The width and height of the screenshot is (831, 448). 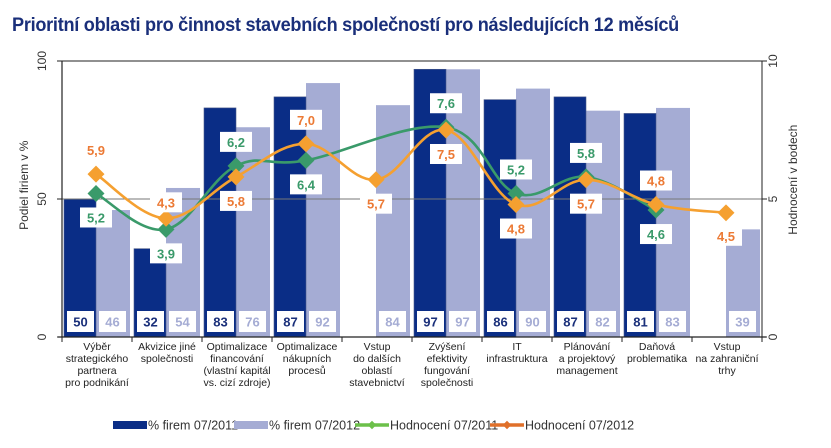 I want to click on bar-value-2012: 84, so click(x=392, y=322).